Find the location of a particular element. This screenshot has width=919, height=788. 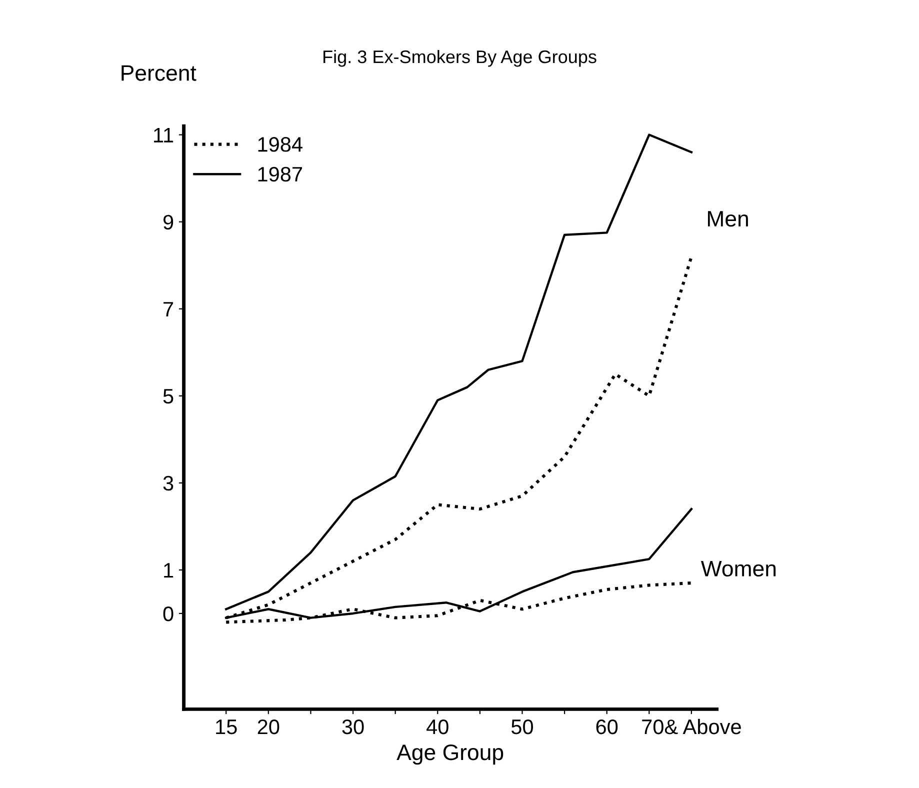

y-tick-label: 1 is located at coordinates (169, 570).